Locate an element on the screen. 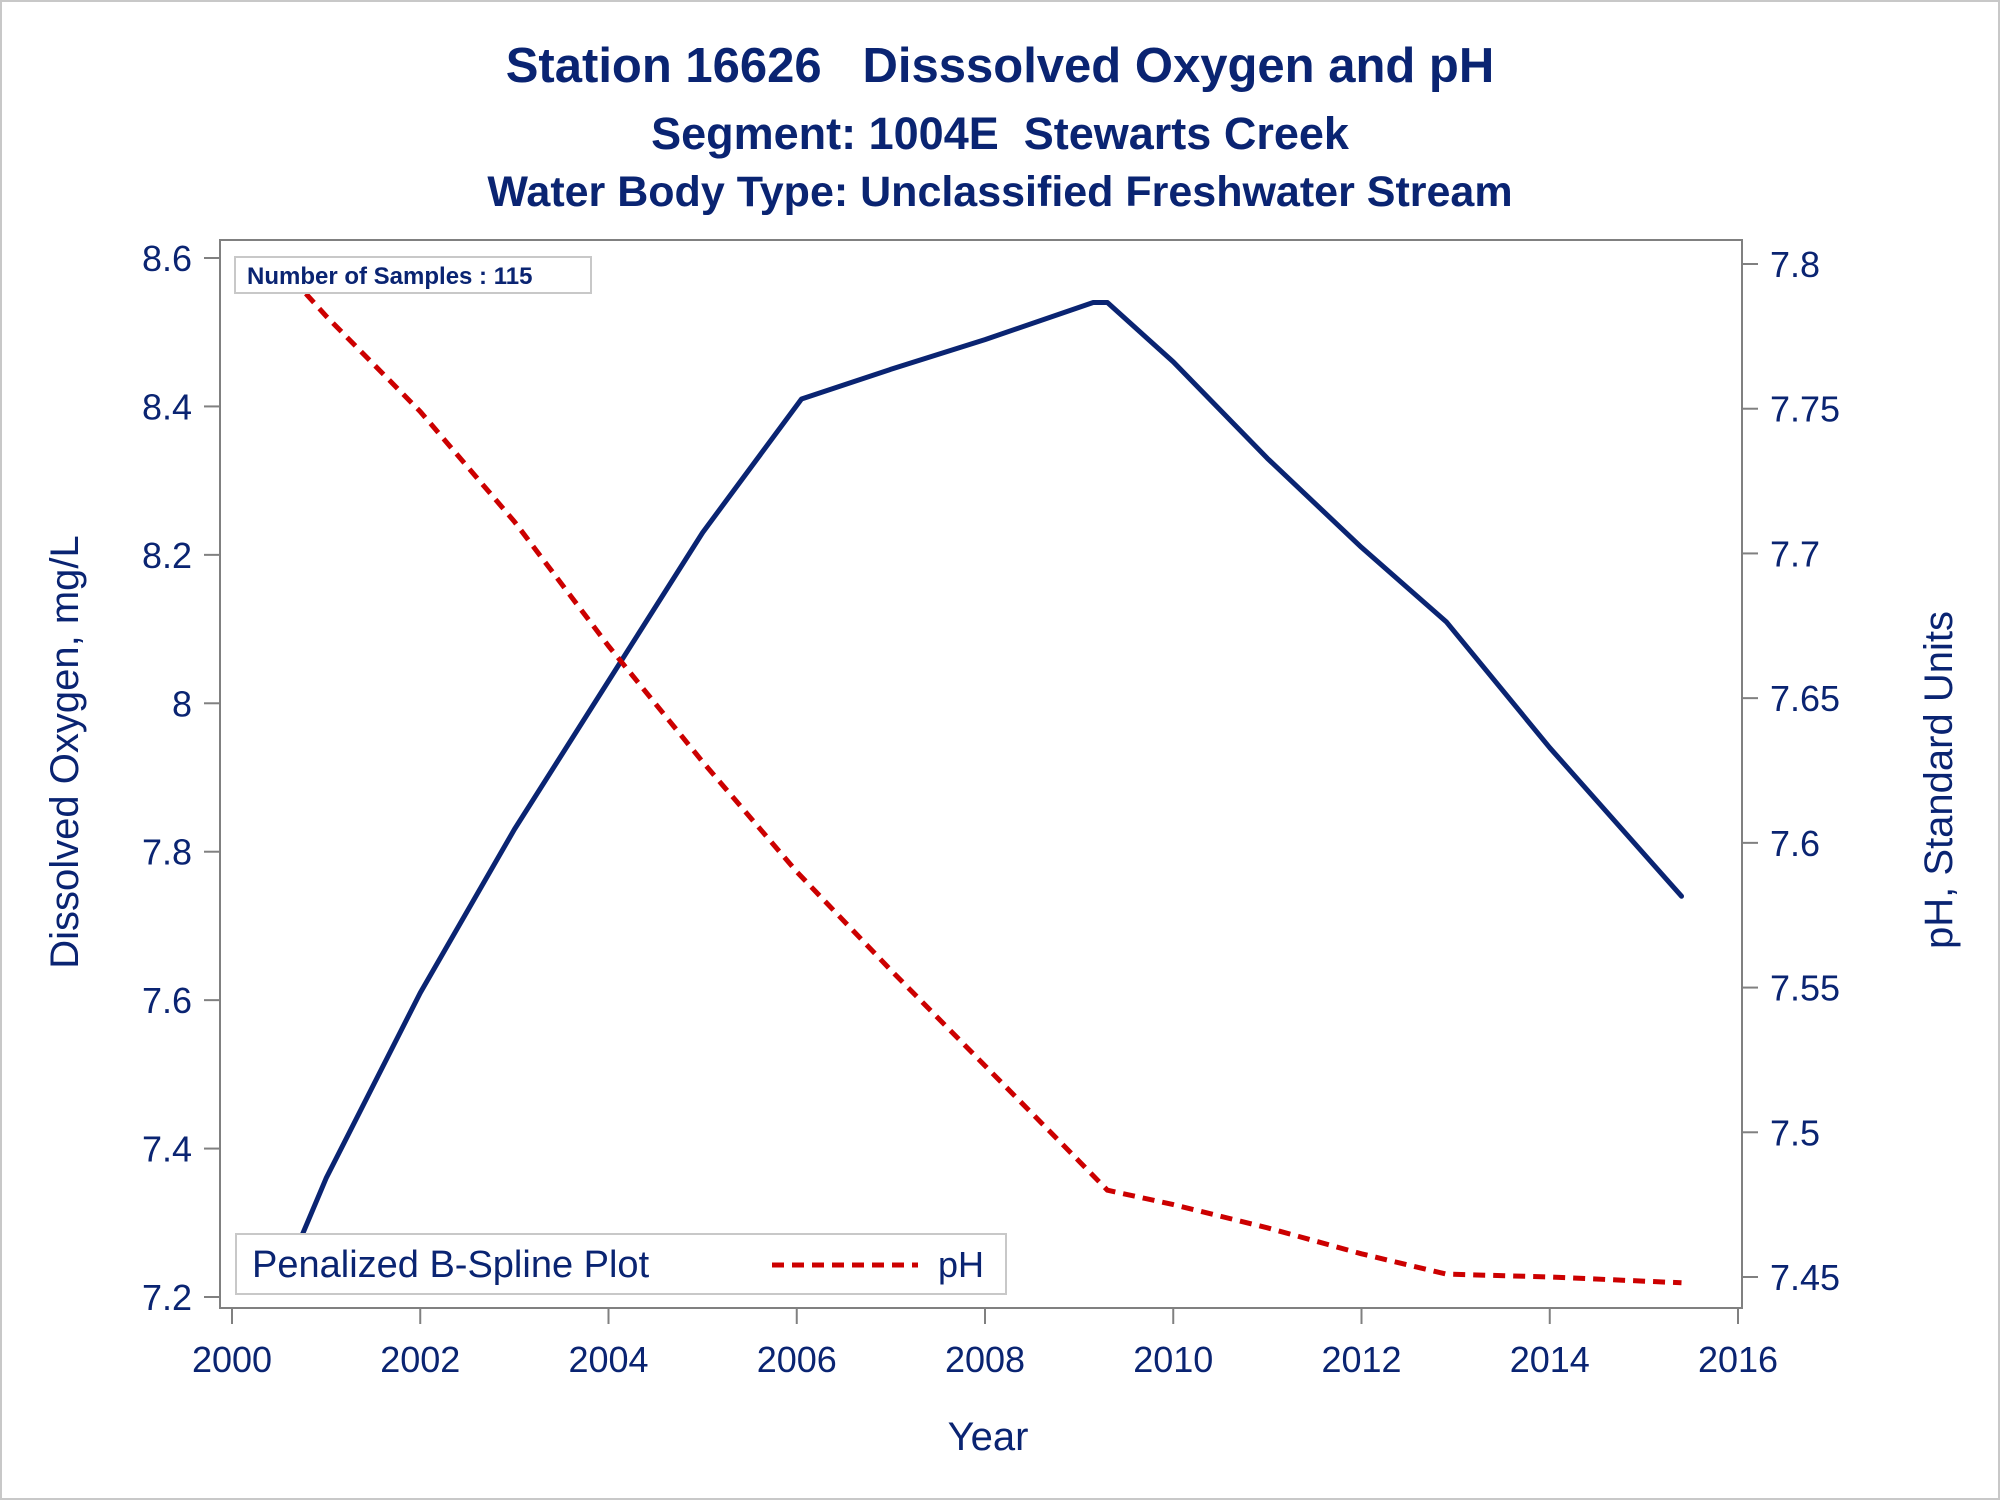 This screenshot has height=1500, width=2000. y2-tick-label: 7.55 is located at coordinates (1805, 988).